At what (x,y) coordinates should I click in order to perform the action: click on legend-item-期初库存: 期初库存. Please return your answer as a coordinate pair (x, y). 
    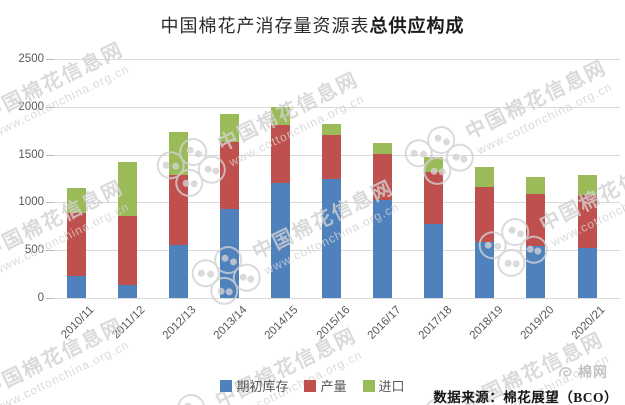
    Looking at the image, I should click on (254, 385).